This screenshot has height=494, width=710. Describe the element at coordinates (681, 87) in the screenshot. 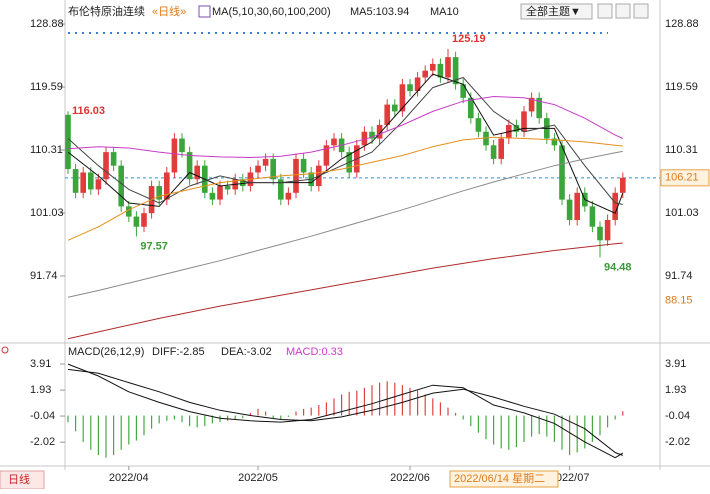

I see `y-tick-label-right: 119.59` at that location.